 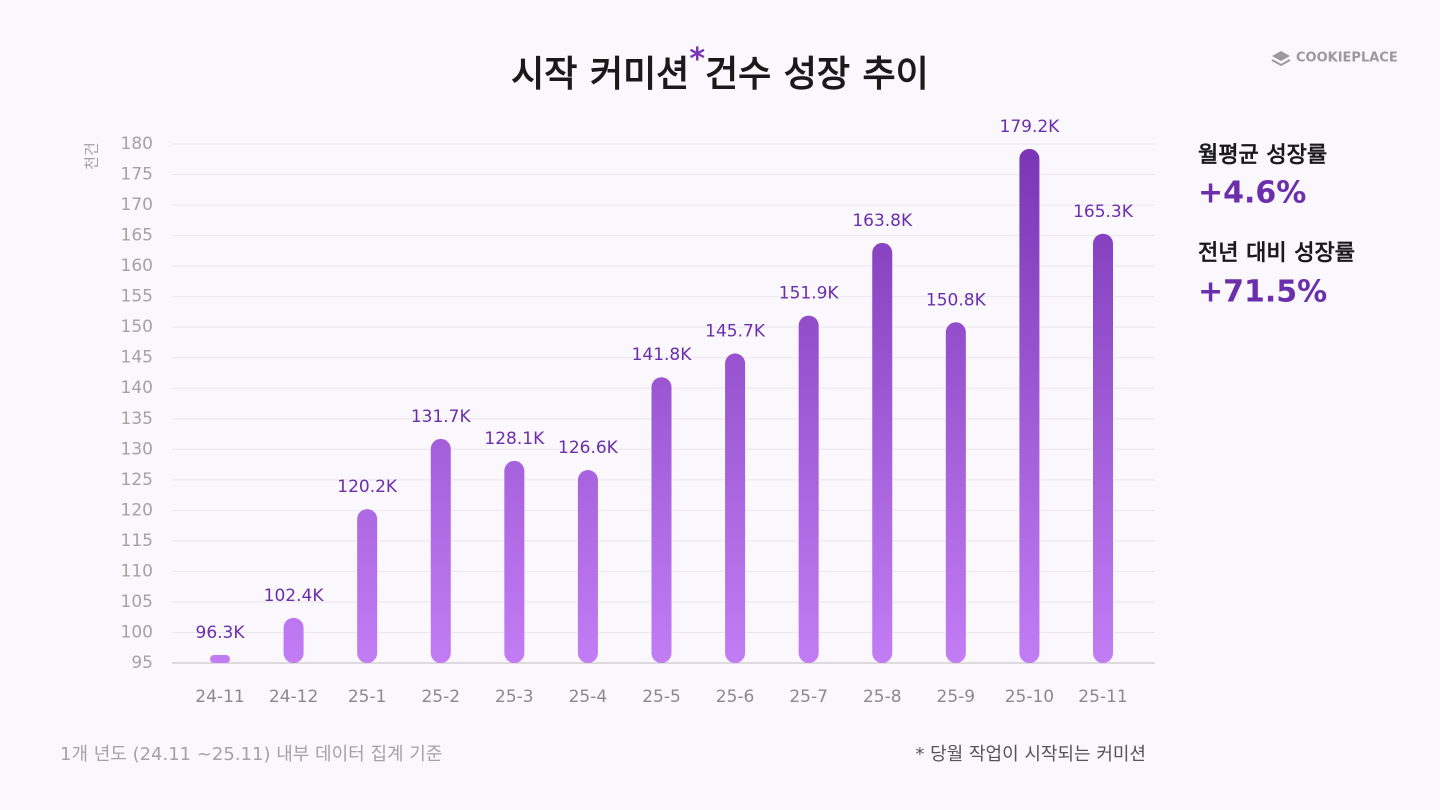 What do you see at coordinates (294, 596) in the screenshot?
I see `value-label: 102.4K` at bounding box center [294, 596].